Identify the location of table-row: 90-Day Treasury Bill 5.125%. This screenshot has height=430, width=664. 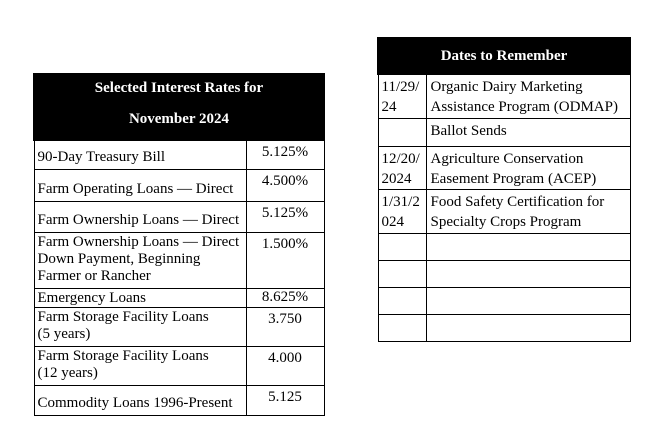
(179, 154).